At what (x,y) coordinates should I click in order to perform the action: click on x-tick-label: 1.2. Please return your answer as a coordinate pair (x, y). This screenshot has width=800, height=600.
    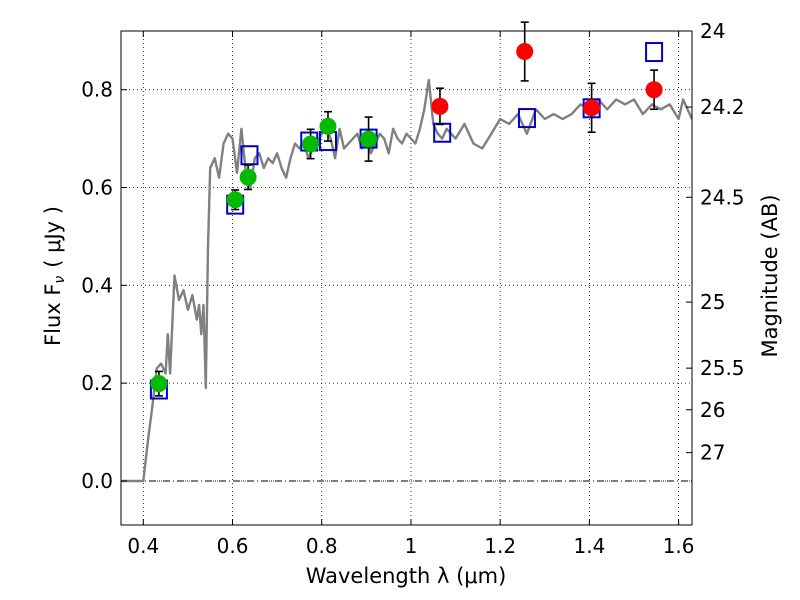
    Looking at the image, I should click on (500, 546).